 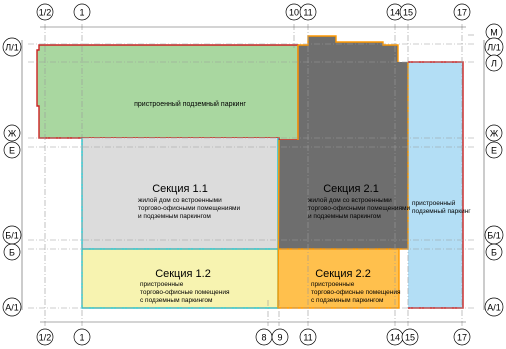 I want to click on section-1-1-line3: и подземным паркингом, so click(x=174, y=216).